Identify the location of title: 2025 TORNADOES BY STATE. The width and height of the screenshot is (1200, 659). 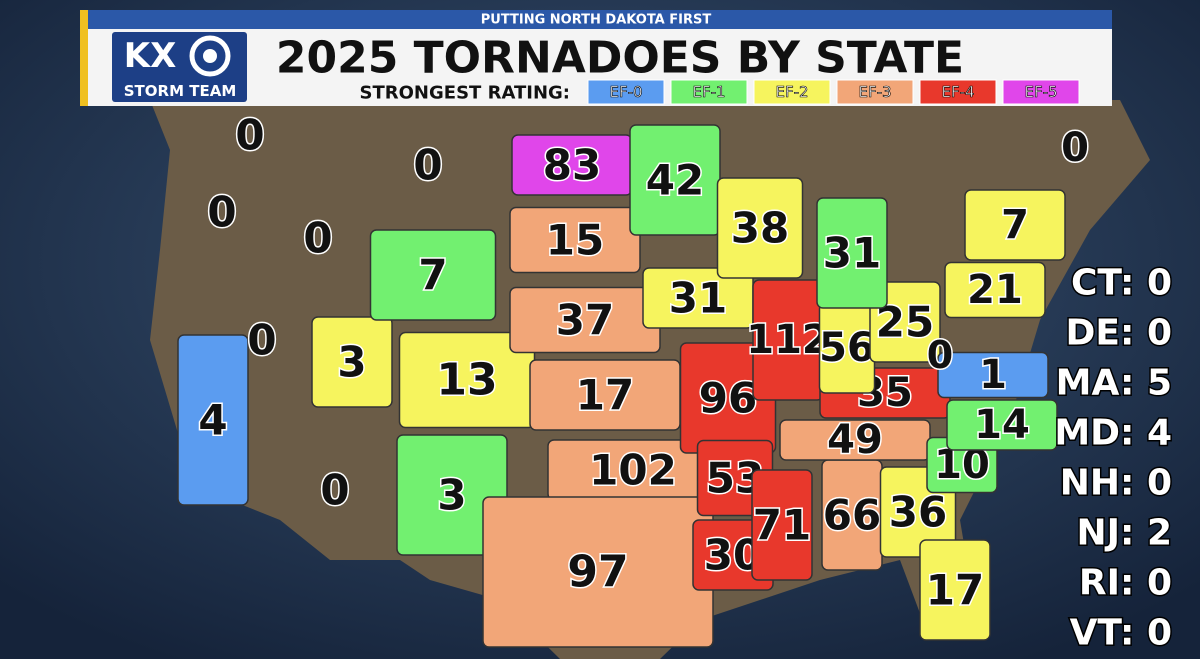
(620, 58).